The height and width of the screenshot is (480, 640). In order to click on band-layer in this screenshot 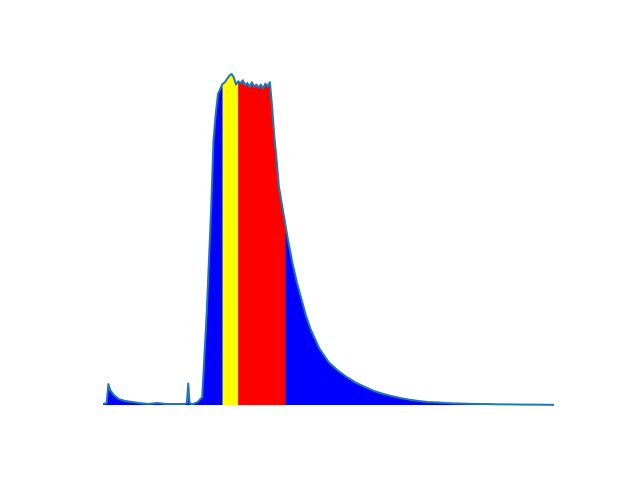, I will do `click(254, 239)`.